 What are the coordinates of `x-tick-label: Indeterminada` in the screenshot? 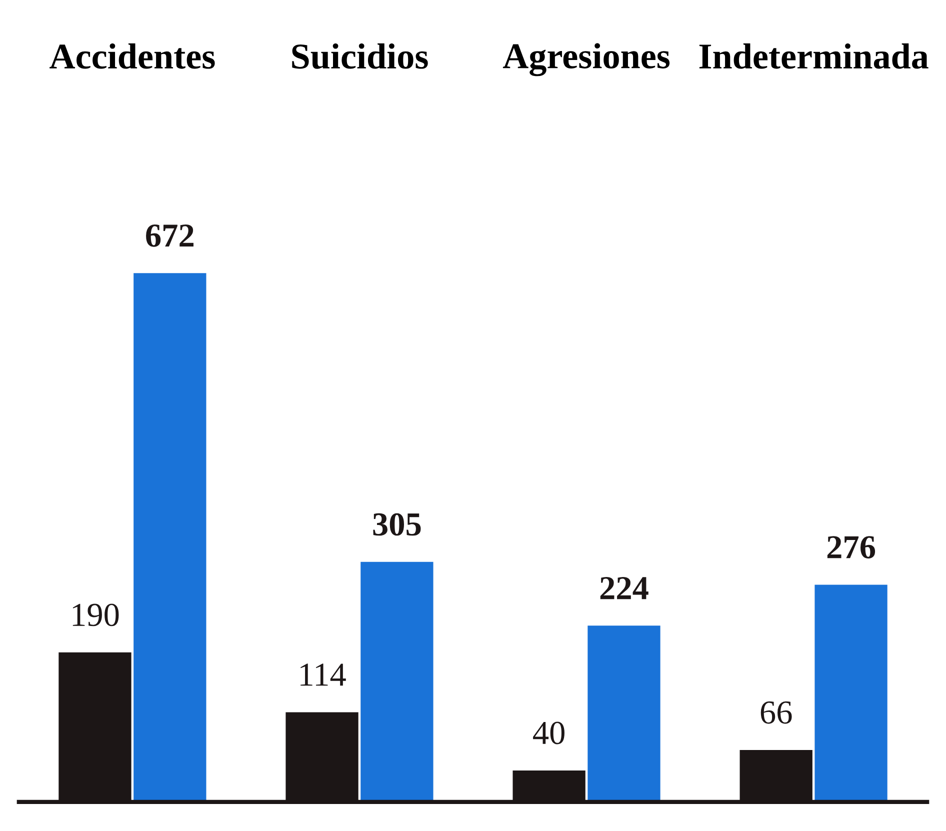 It's located at (813, 56).